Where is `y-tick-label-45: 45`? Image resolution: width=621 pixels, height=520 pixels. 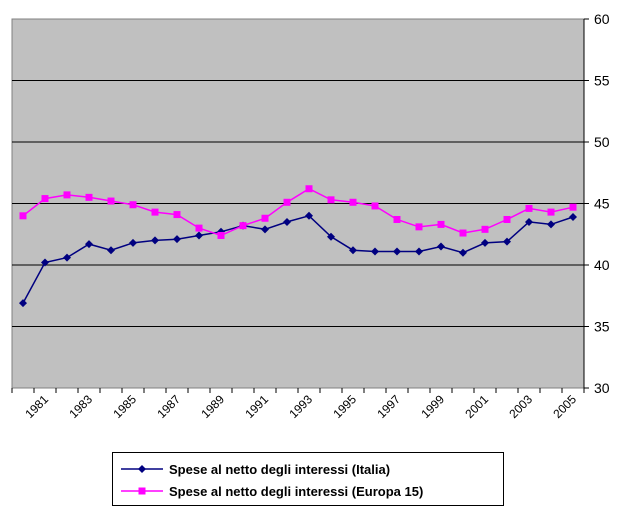
y-tick-label-45: 45 is located at coordinates (602, 204).